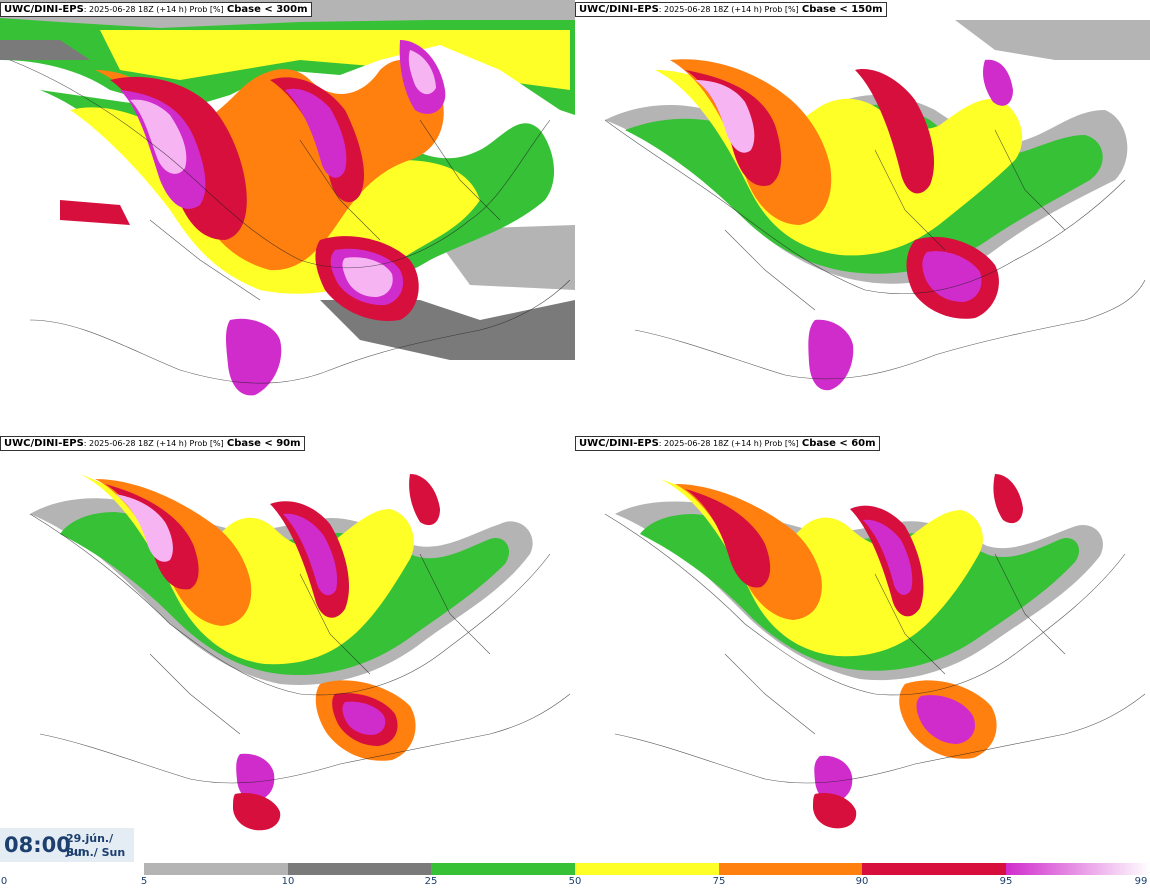 The height and width of the screenshot is (891, 1150). Describe the element at coordinates (431, 881) in the screenshot. I see `colorbar-tick-25: 25` at that location.